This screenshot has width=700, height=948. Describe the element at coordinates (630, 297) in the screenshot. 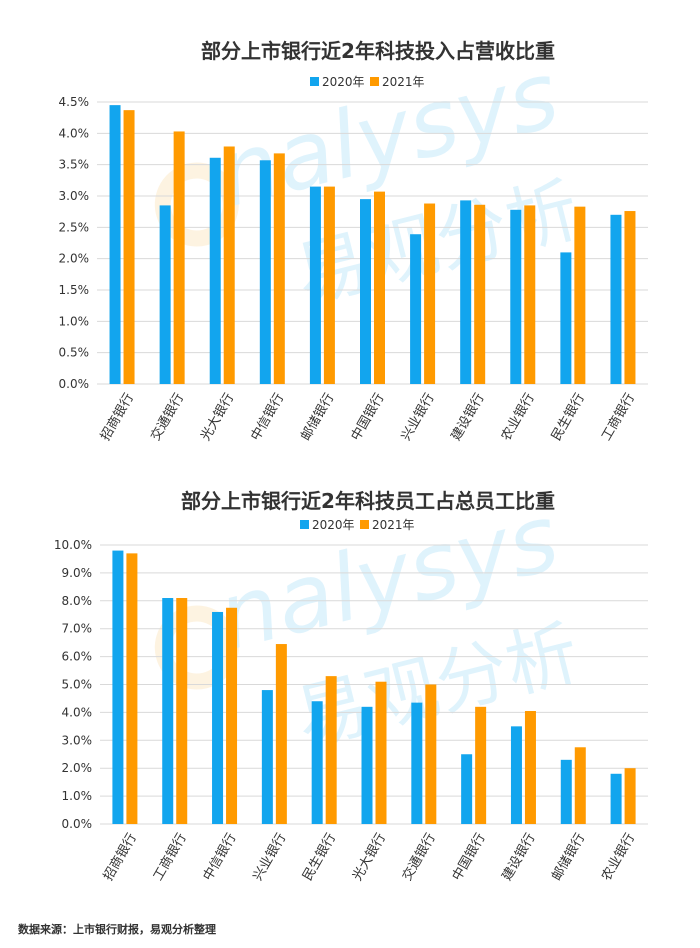

I see `bar-工商银行-2021年` at that location.